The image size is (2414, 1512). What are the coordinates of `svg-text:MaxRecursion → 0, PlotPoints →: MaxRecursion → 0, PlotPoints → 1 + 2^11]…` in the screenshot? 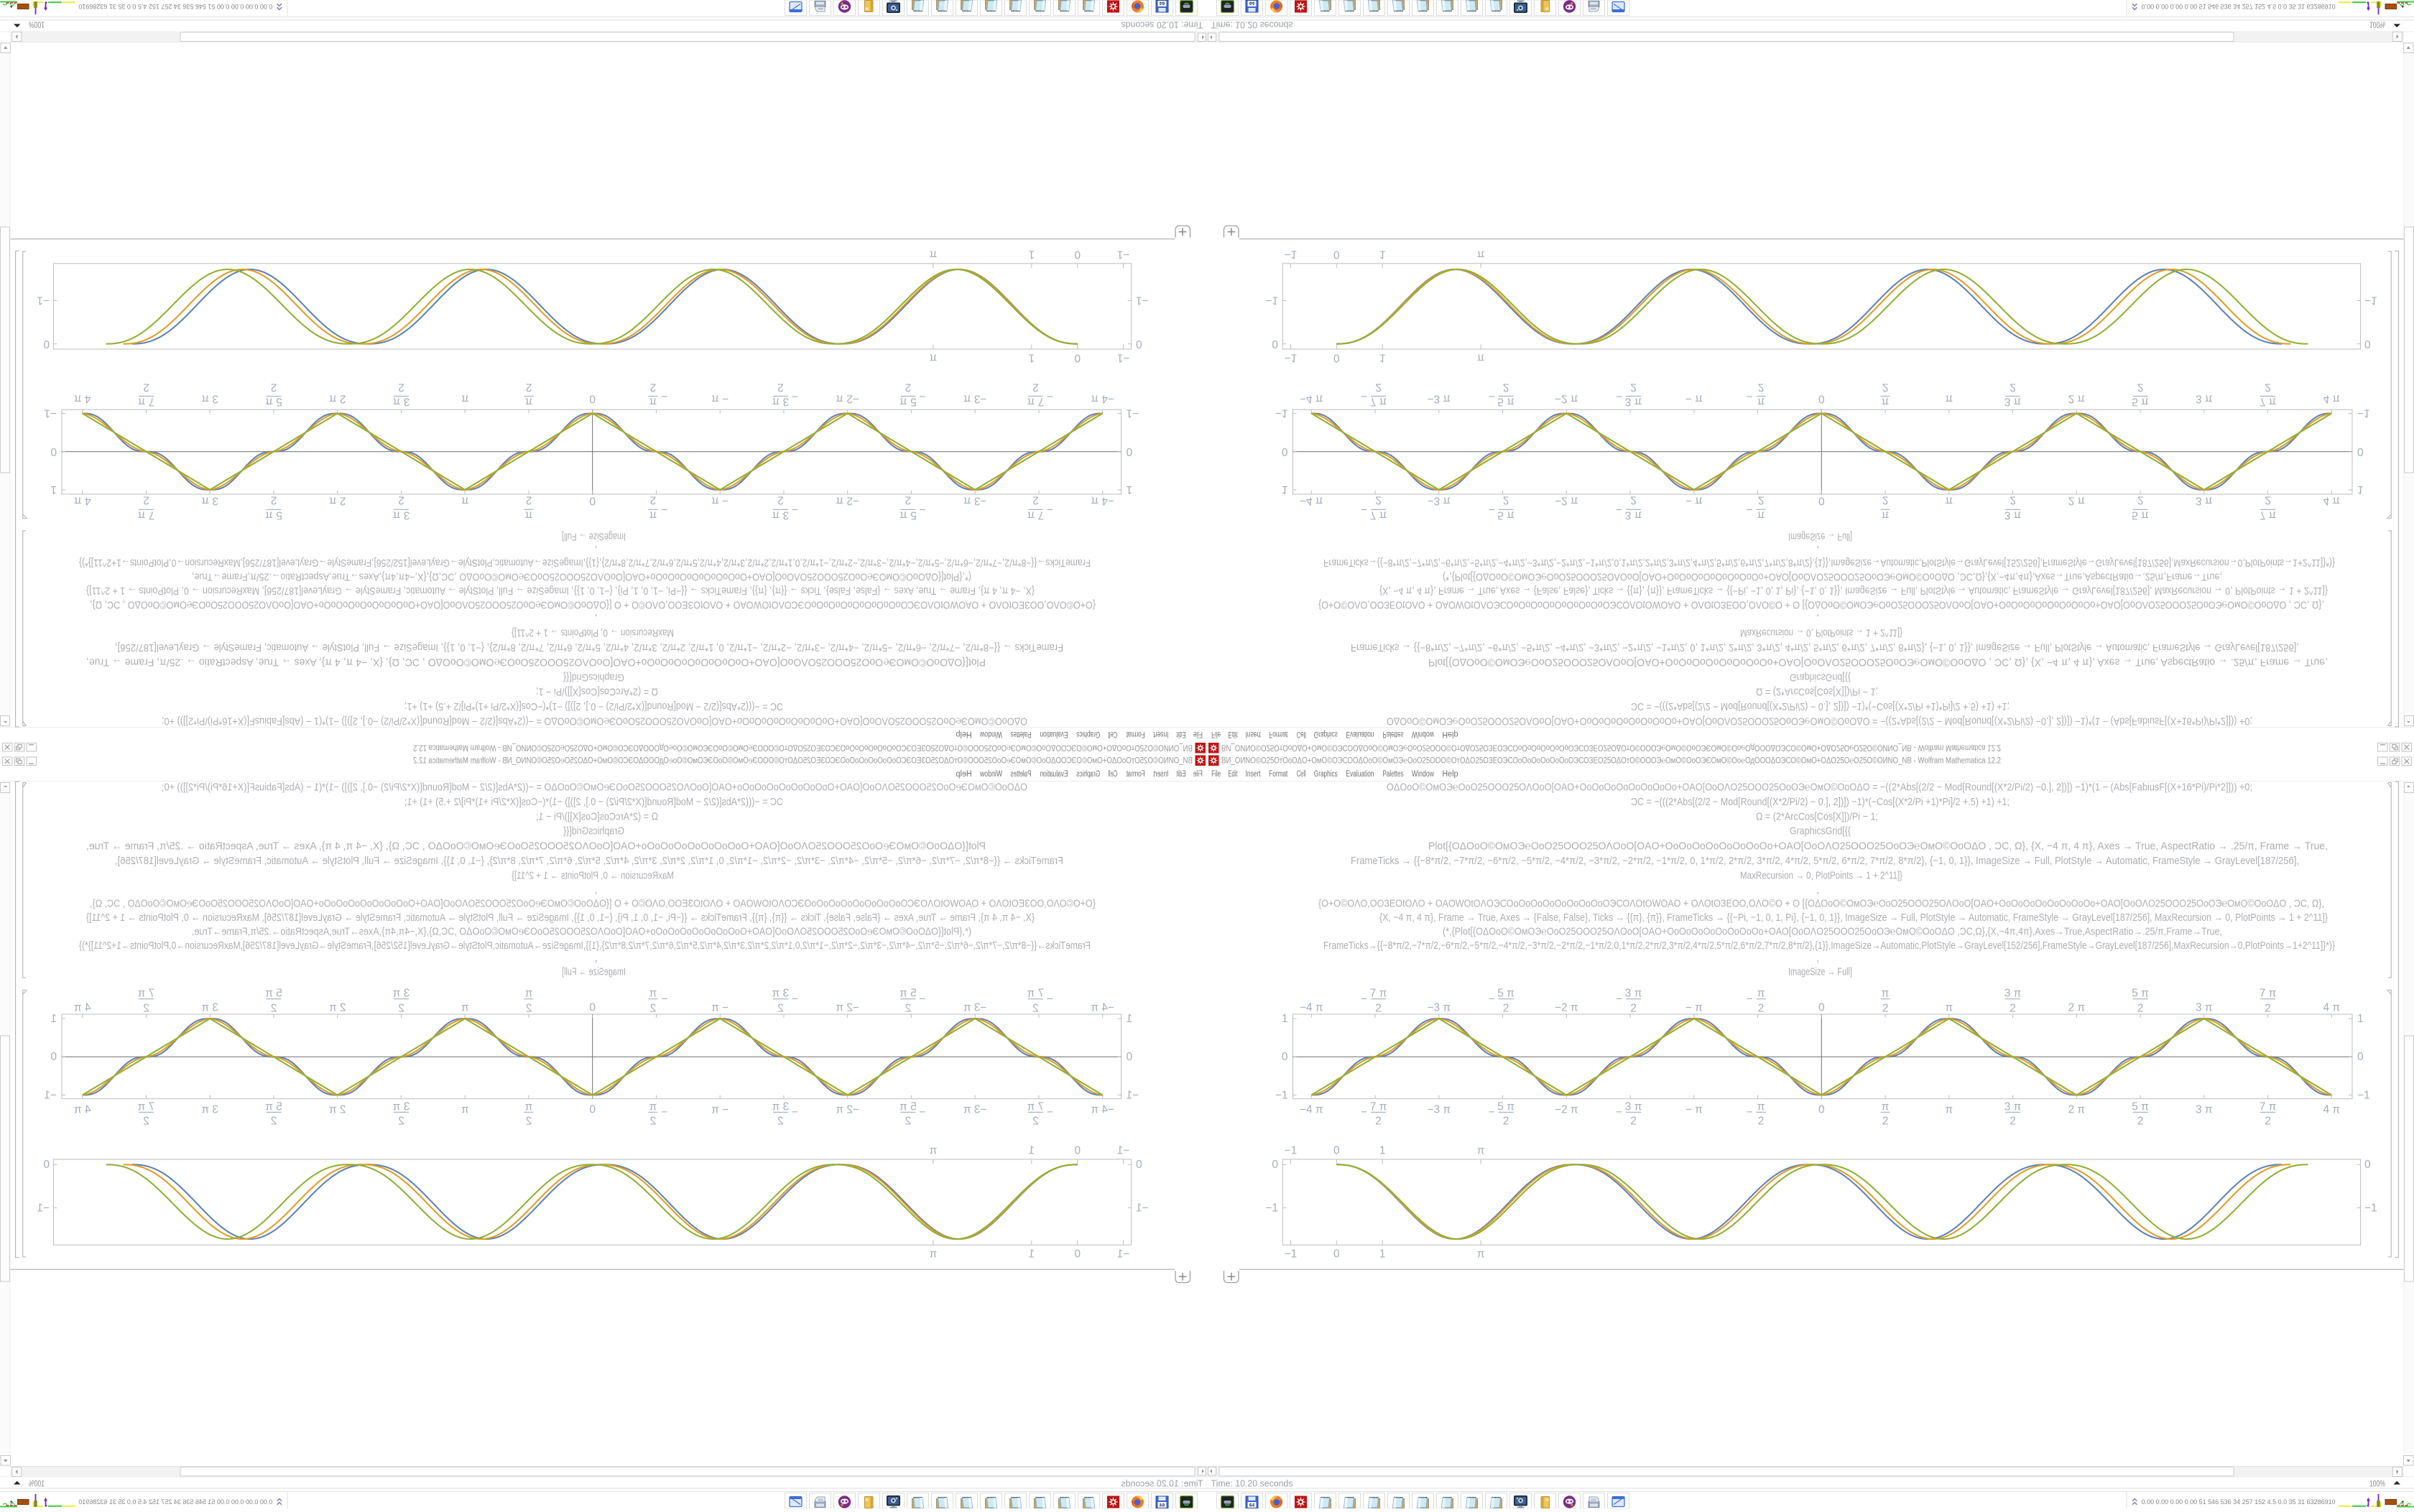 It's located at (593, 876).